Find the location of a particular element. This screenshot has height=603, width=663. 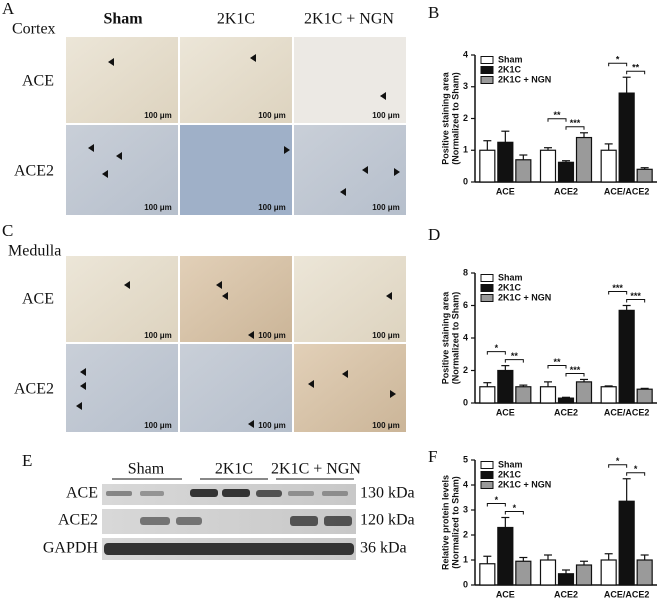

y-tick-label: 3 is located at coordinates (465, 509).